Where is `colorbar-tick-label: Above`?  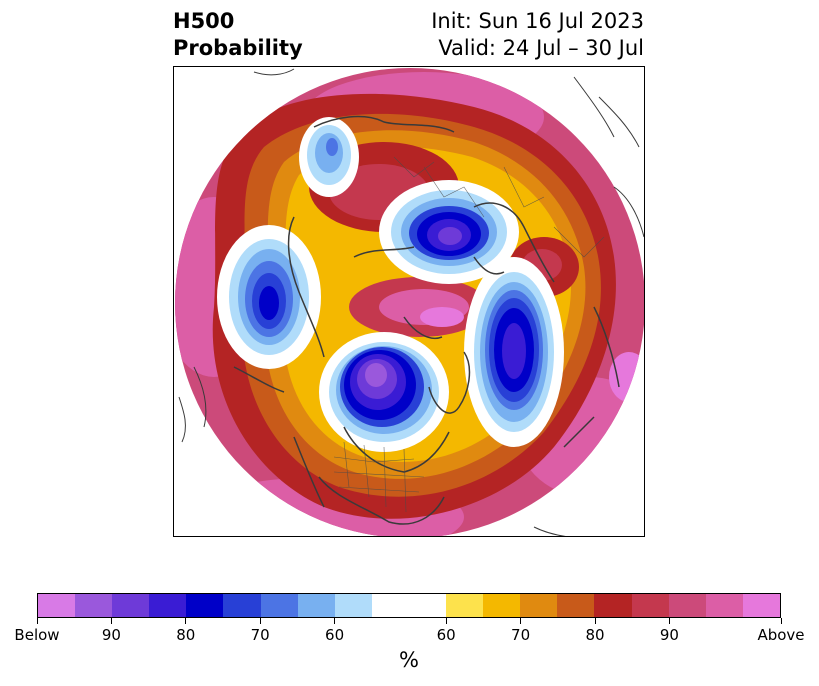 colorbar-tick-label: Above is located at coordinates (781, 635).